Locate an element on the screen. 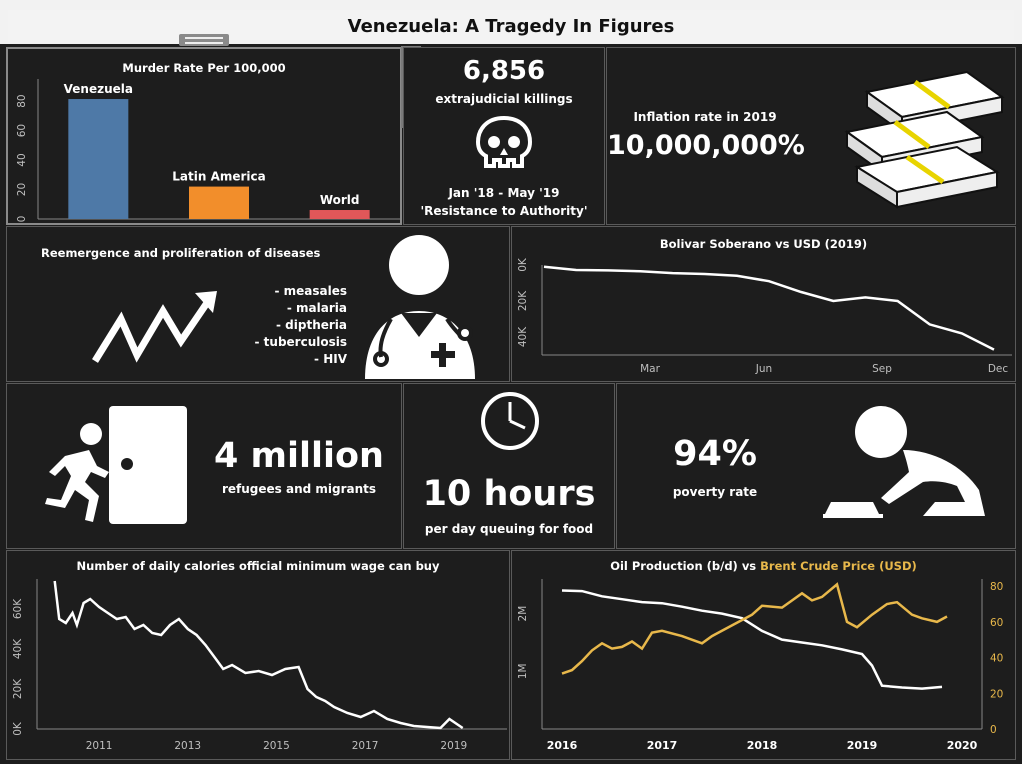 The image size is (1022, 764). y-right-tick-label: 0 is located at coordinates (993, 730).